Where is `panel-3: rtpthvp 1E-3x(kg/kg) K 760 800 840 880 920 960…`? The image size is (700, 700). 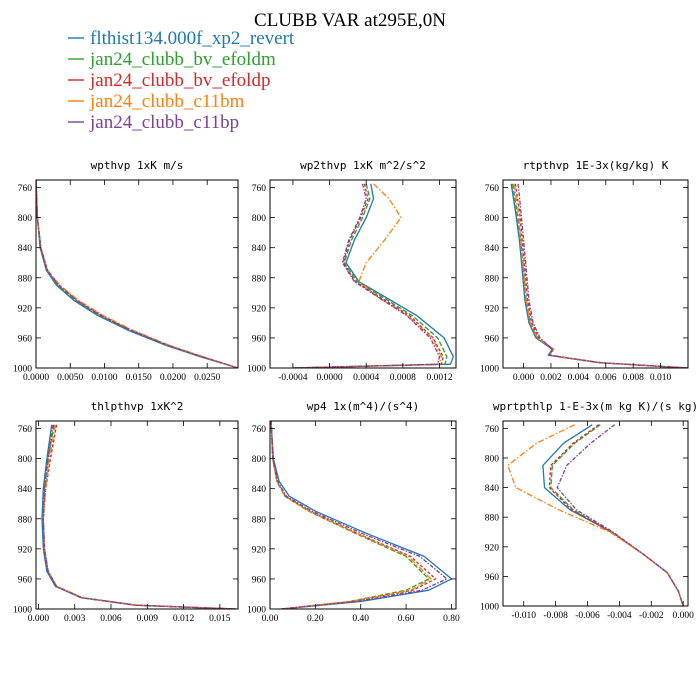
panel-3: rtpthvp 1E-3x(kg/kg) K 760 800 840 880 920 960… is located at coordinates (584, 271).